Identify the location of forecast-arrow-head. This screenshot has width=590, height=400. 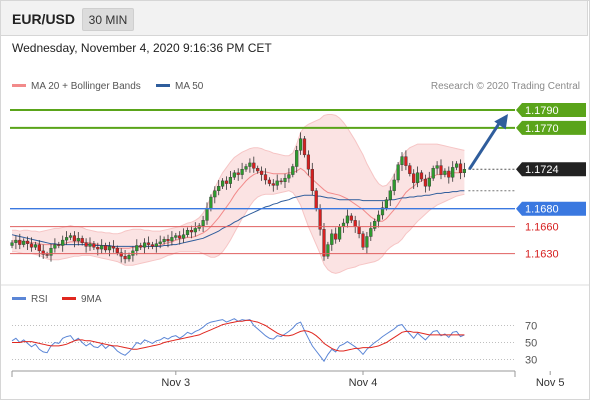
(501, 121).